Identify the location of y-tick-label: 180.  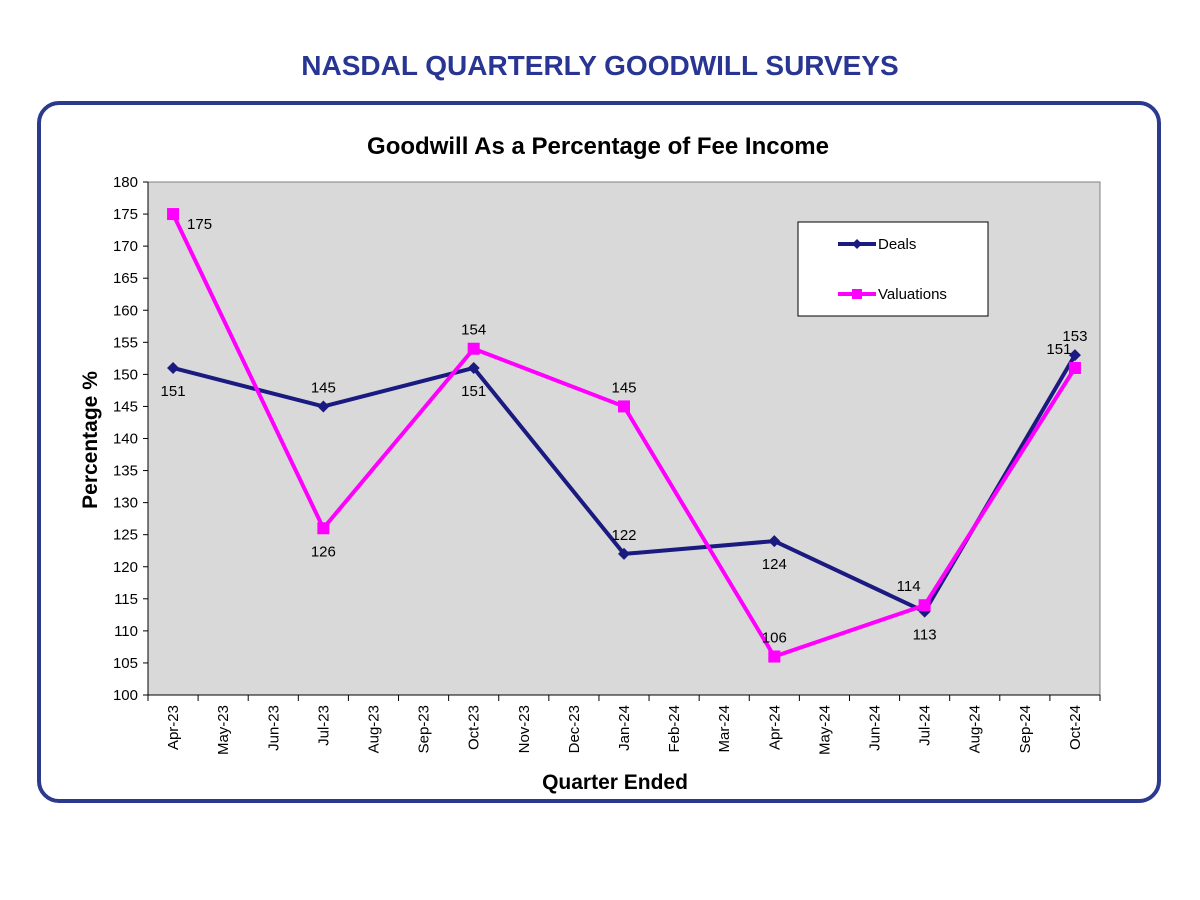
(125, 182).